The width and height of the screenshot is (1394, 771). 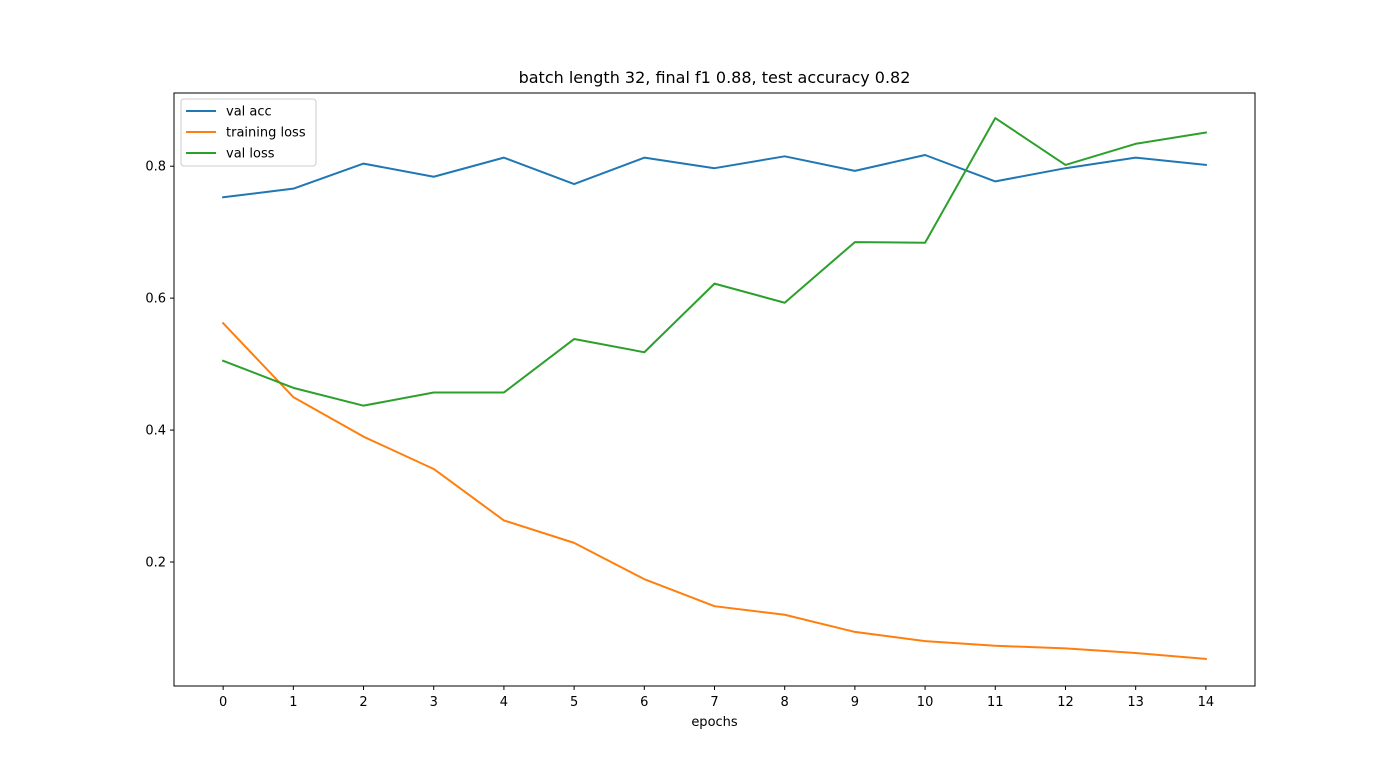 I want to click on legend-label-val-acc: val acc, so click(x=249, y=112).